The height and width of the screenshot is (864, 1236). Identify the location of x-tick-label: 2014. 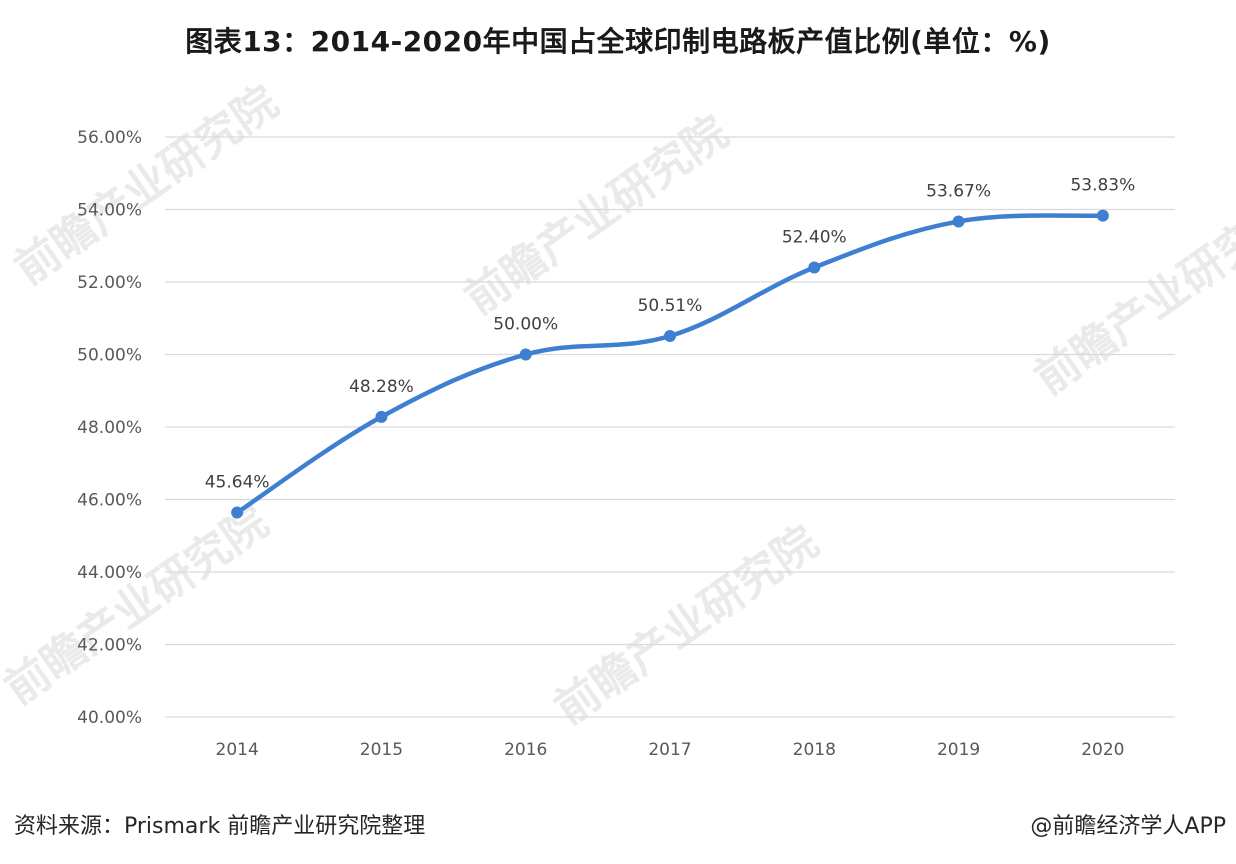
(237, 750).